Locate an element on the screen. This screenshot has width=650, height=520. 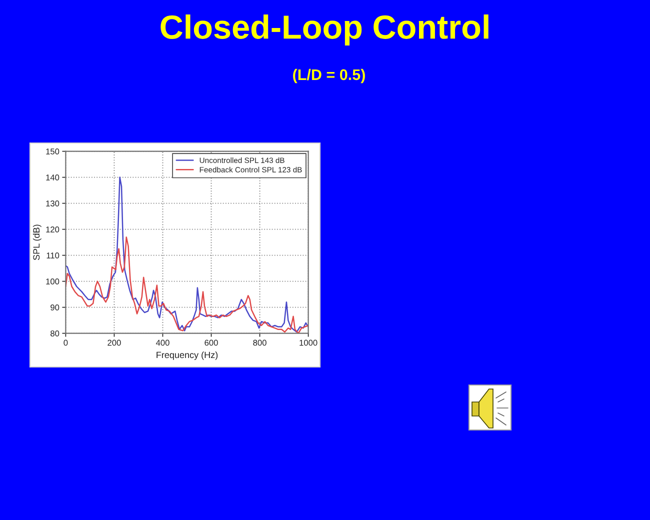
x-tick-label: 200 is located at coordinates (114, 343).